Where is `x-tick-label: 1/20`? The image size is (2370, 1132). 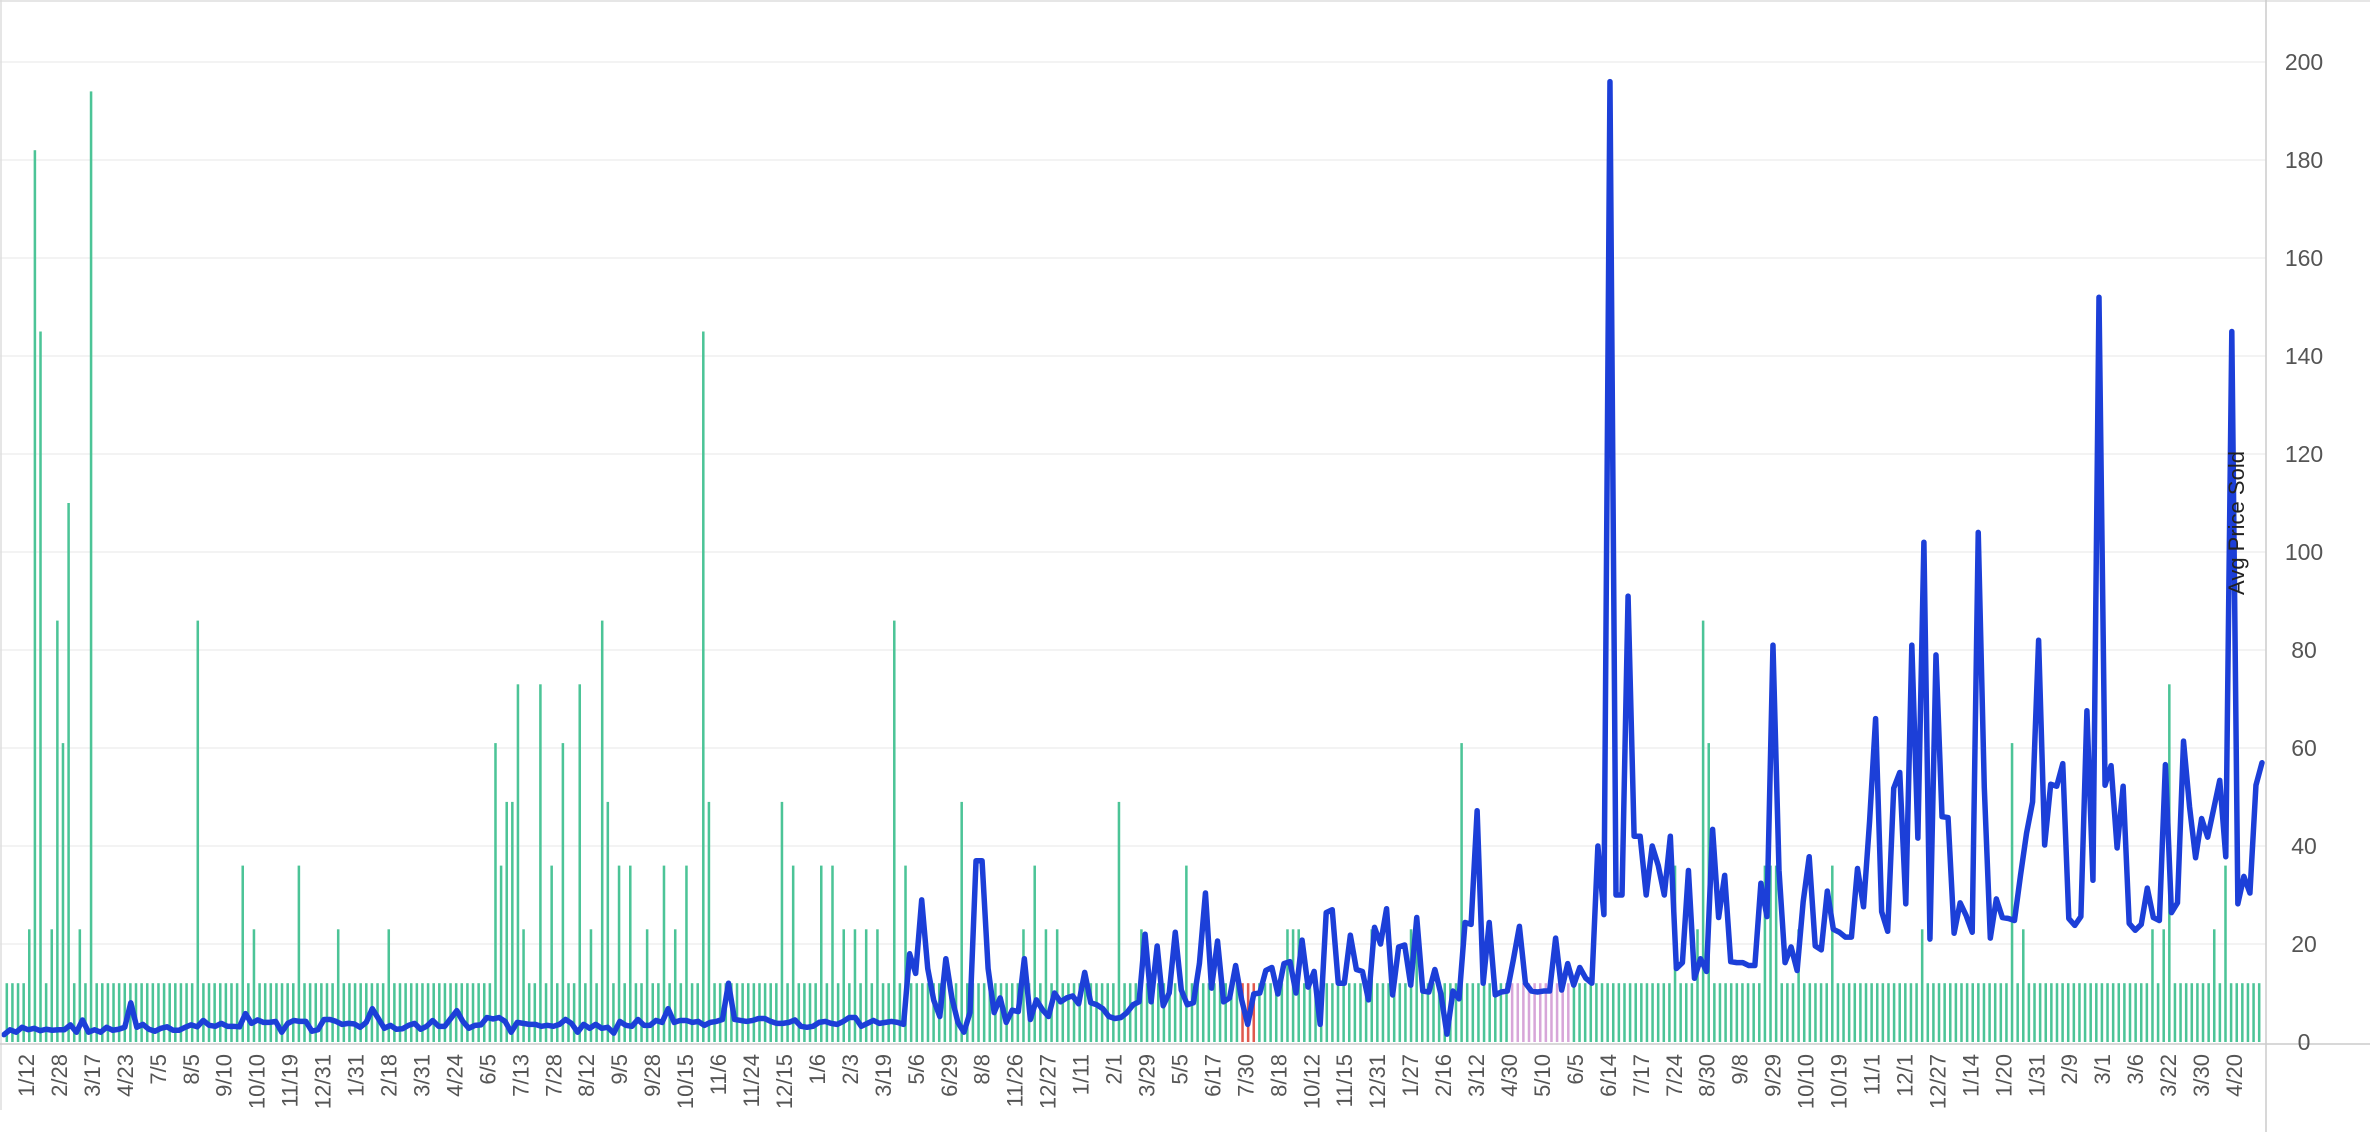
x-tick-label: 1/20 is located at coordinates (2003, 1075).